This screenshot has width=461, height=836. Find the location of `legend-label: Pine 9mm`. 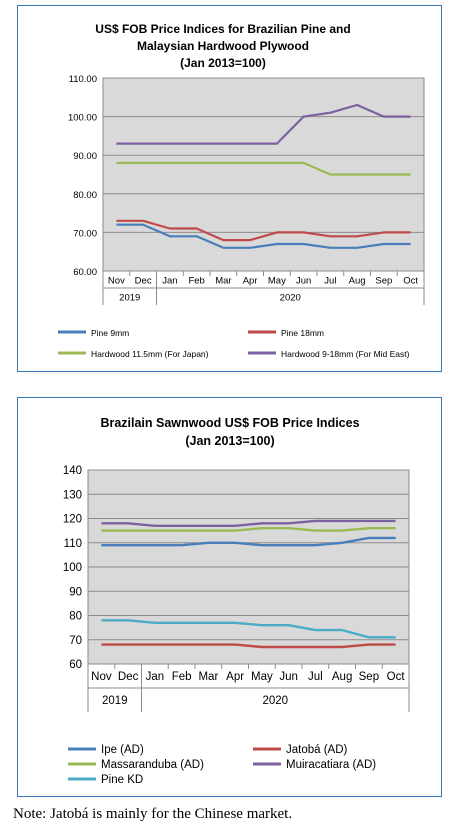

legend-label: Pine 9mm is located at coordinates (110, 333).